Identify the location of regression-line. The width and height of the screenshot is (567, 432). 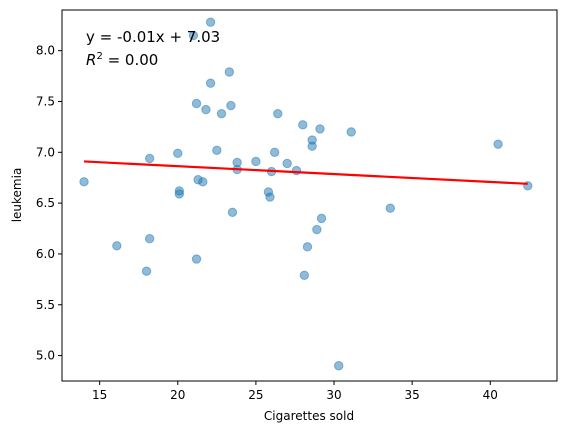
(305, 172).